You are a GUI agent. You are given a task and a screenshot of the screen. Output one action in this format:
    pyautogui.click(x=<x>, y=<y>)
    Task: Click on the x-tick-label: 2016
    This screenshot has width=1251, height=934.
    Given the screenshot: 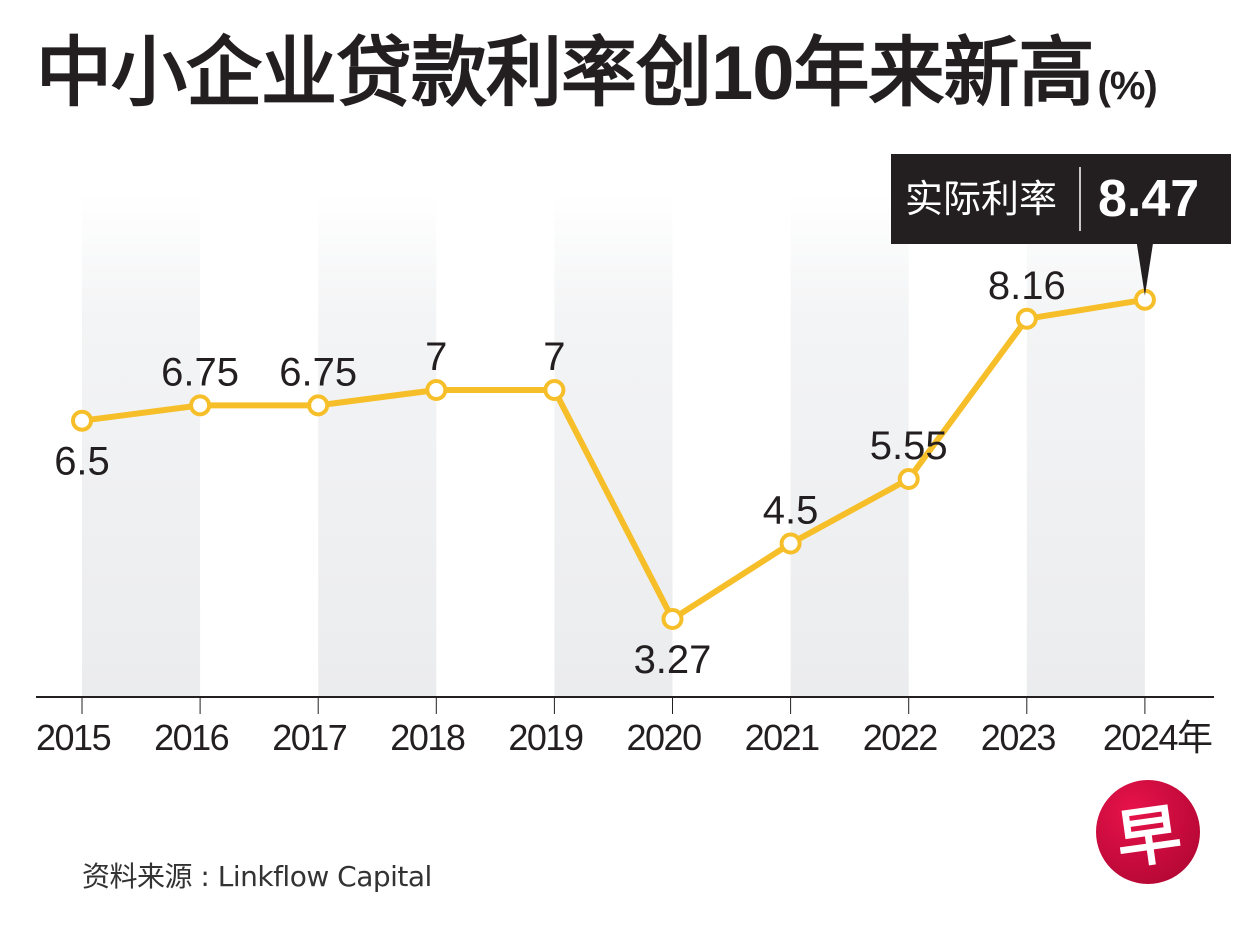 What is the action you would take?
    pyautogui.click(x=191, y=737)
    